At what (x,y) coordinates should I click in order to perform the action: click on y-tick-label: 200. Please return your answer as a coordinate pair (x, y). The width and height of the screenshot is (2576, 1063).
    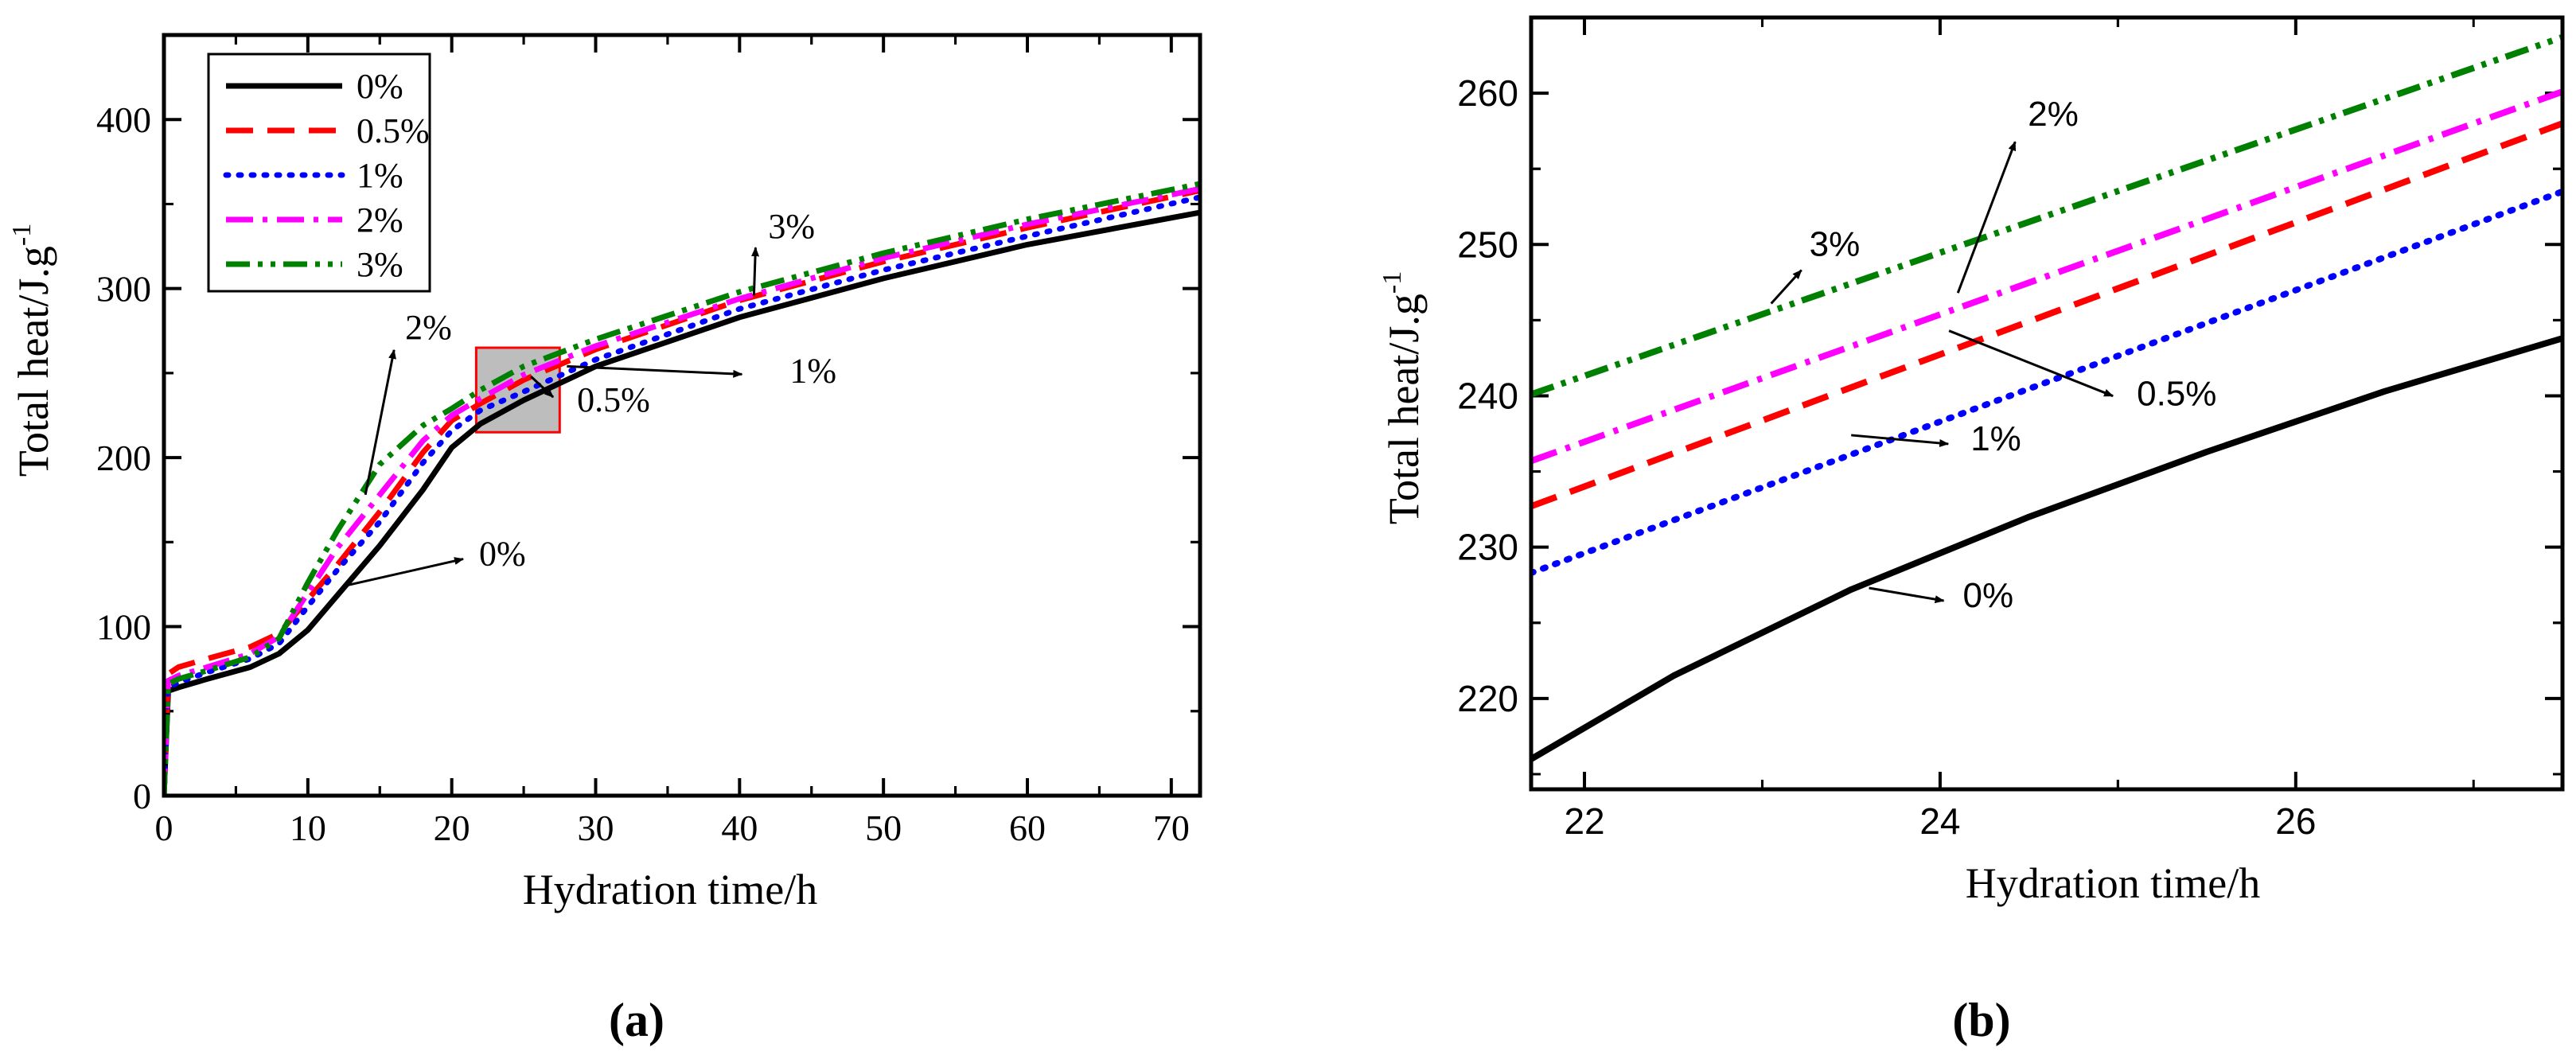
    Looking at the image, I should click on (123, 458).